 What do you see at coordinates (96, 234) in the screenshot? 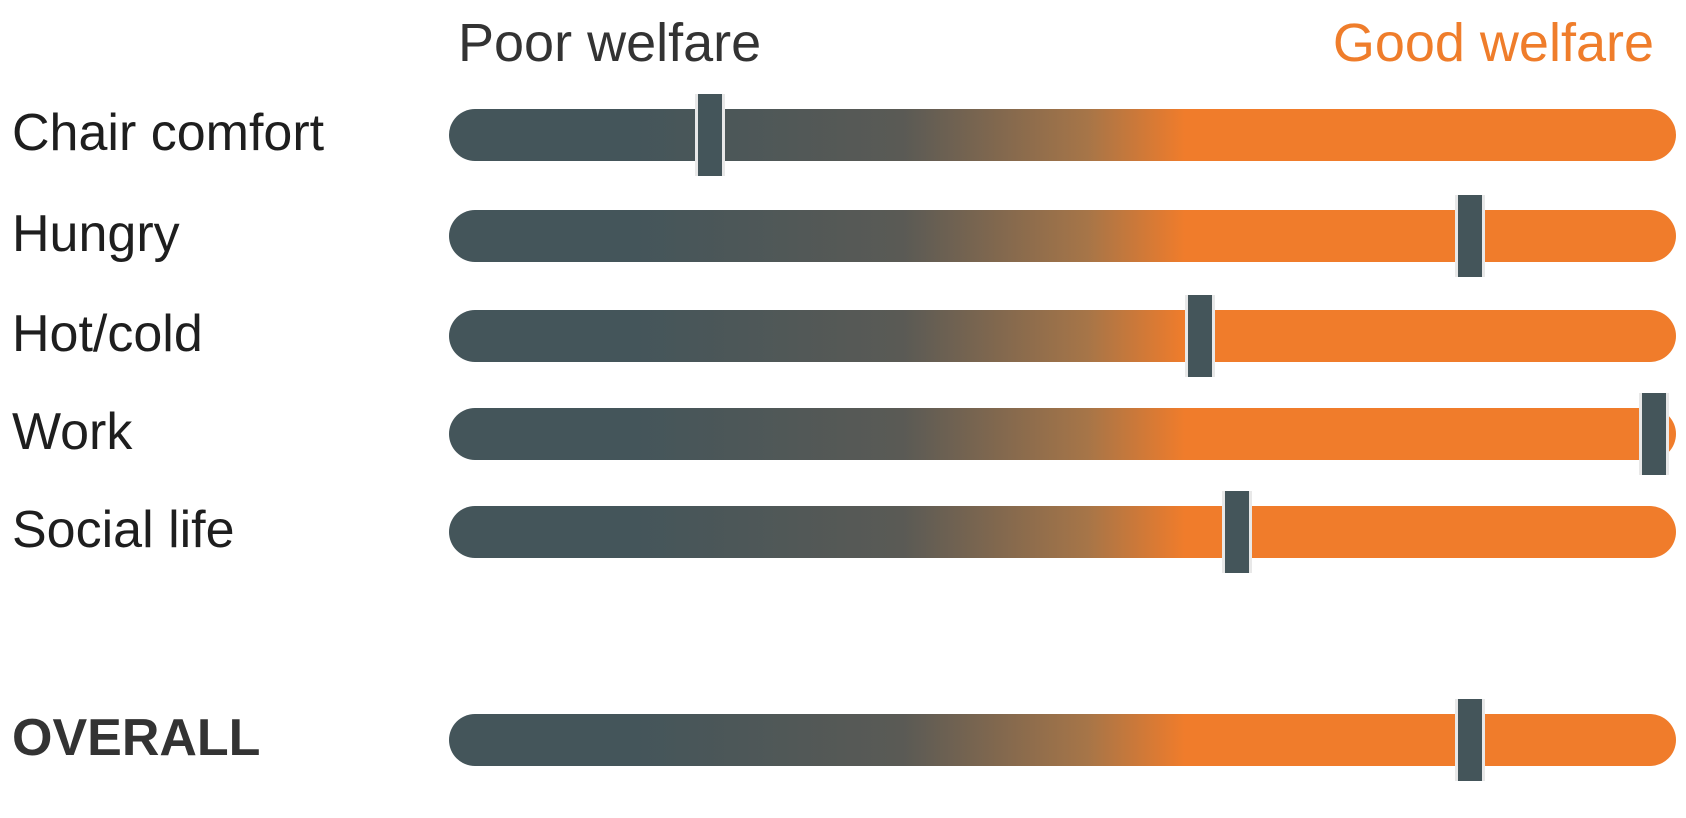
I see `row-label-hungry: Hungry` at bounding box center [96, 234].